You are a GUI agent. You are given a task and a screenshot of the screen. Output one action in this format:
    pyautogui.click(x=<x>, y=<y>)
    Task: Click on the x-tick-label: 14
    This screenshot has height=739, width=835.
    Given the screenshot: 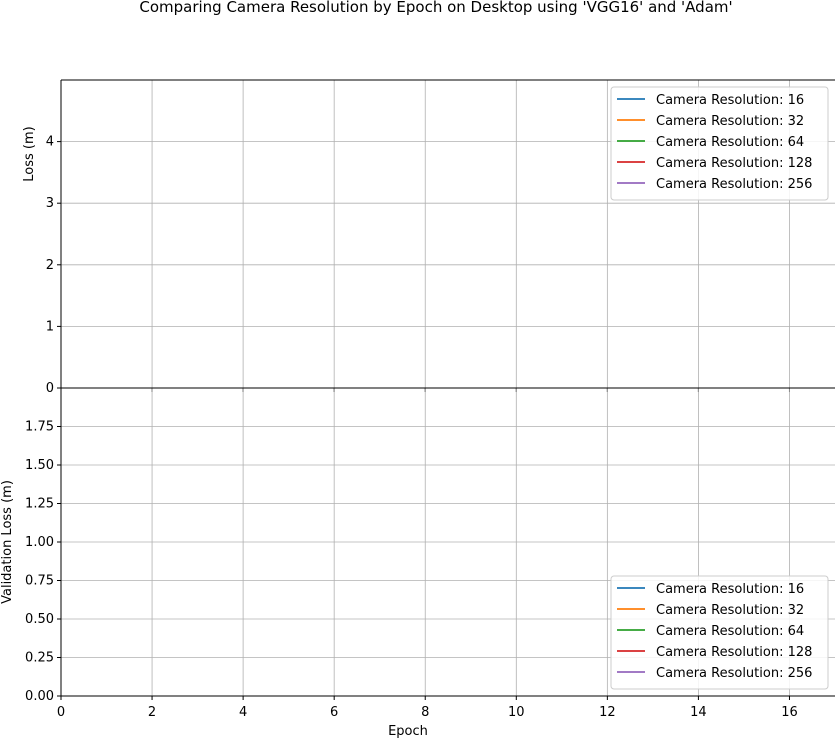 What is the action you would take?
    pyautogui.click(x=698, y=712)
    